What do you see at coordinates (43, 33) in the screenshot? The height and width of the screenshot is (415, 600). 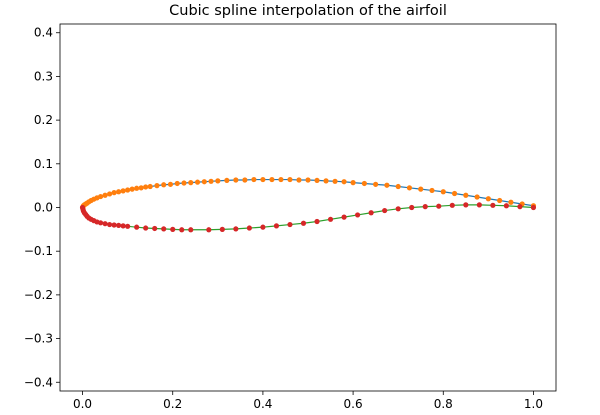 I see `y-tick-label: 0.4` at bounding box center [43, 33].